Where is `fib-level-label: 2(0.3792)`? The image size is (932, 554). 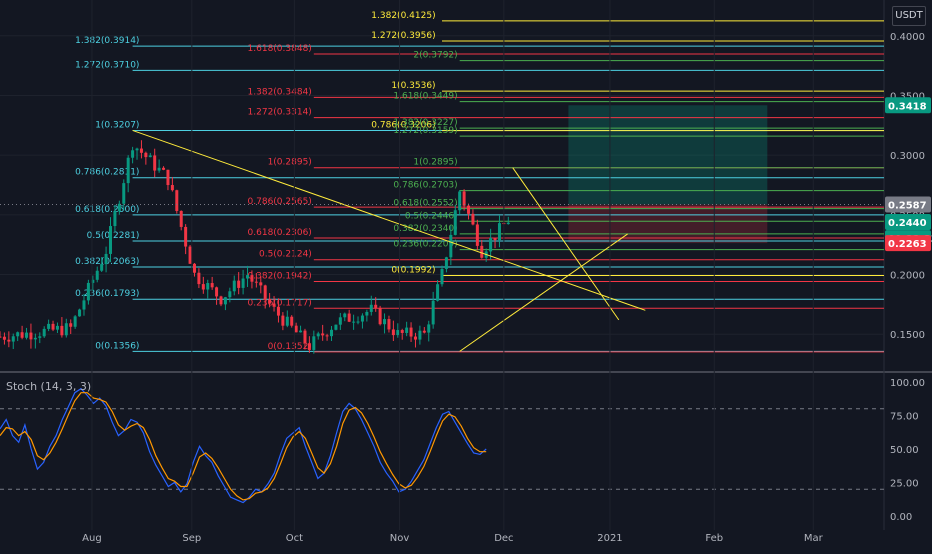
fib-level-label: 2(0.3792) is located at coordinates (435, 56).